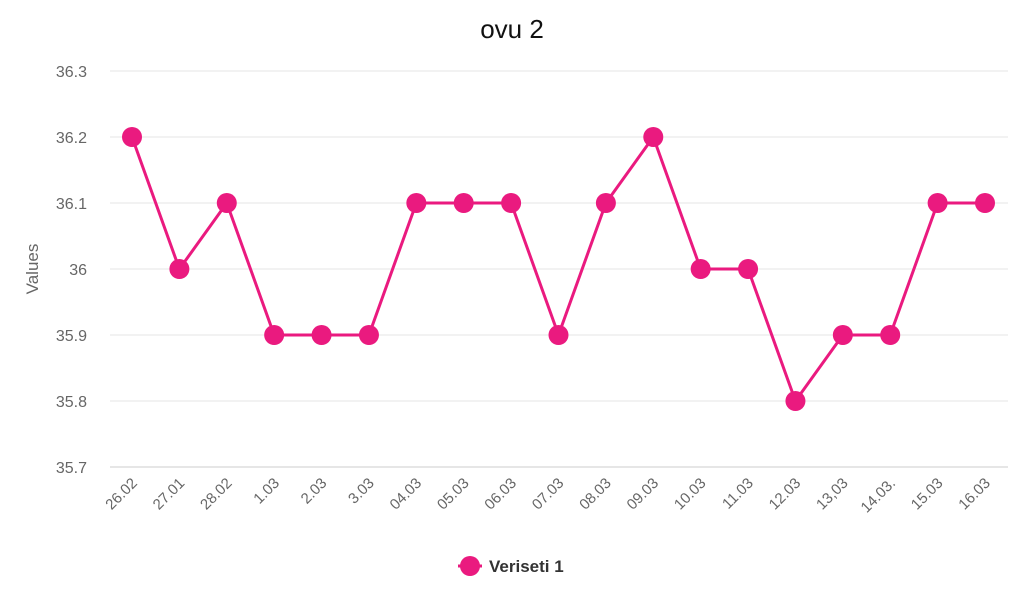  What do you see at coordinates (738, 494) in the screenshot?
I see `x-tick-label: 11.03` at bounding box center [738, 494].